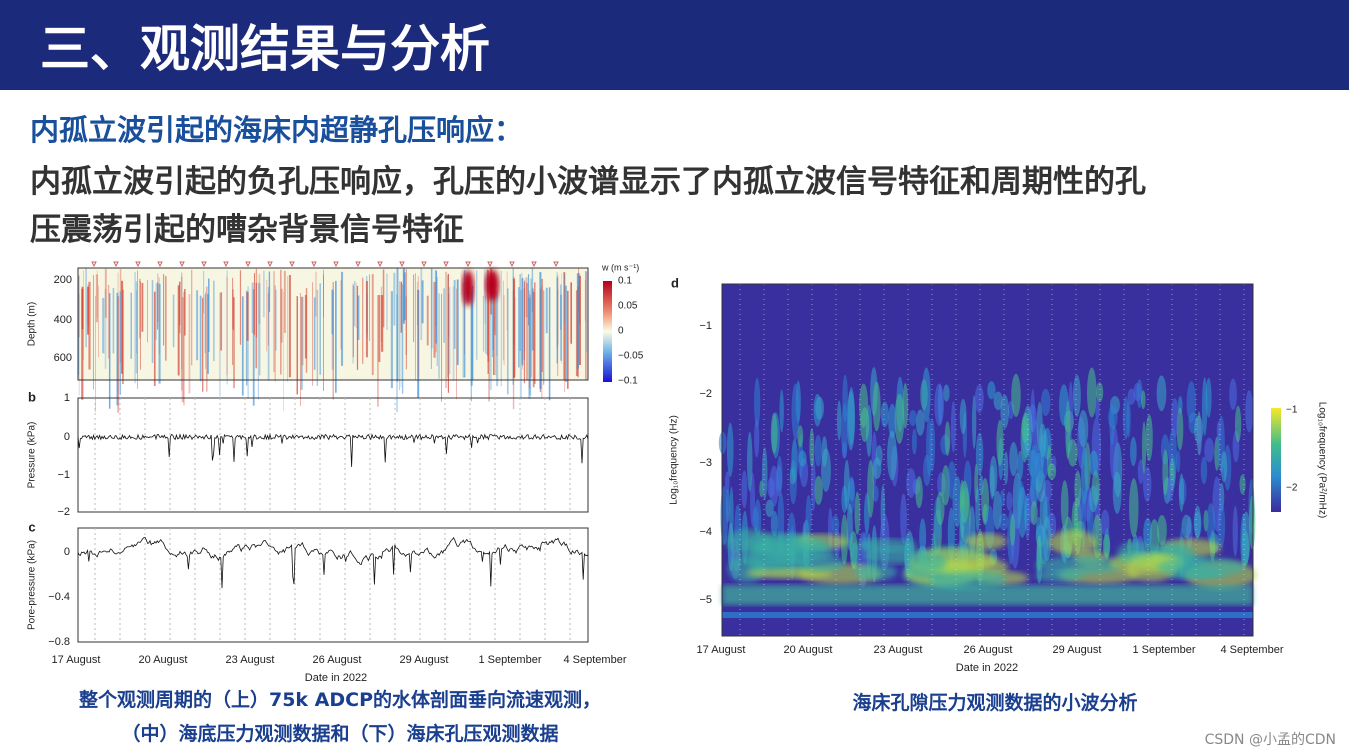 The width and height of the screenshot is (1349, 756). What do you see at coordinates (59, 642) in the screenshot?
I see `tick-label: −0.8` at bounding box center [59, 642].